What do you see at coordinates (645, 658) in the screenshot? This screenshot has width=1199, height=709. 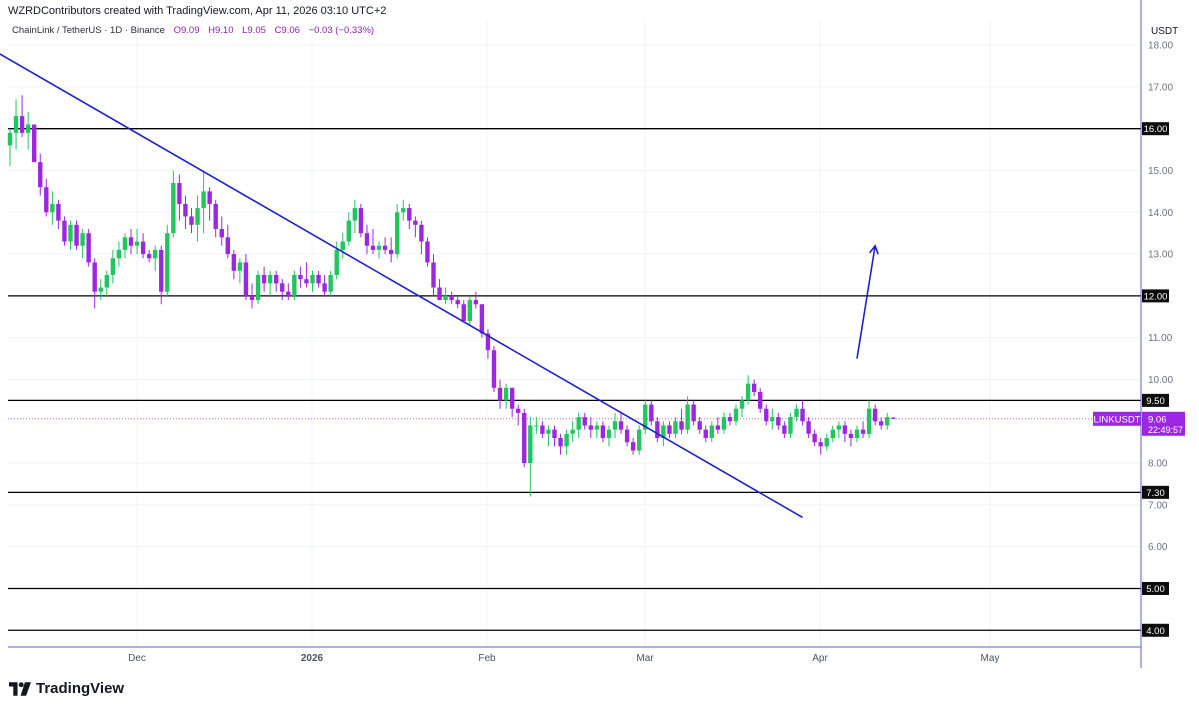 I see `time-tick-label: Mar` at bounding box center [645, 658].